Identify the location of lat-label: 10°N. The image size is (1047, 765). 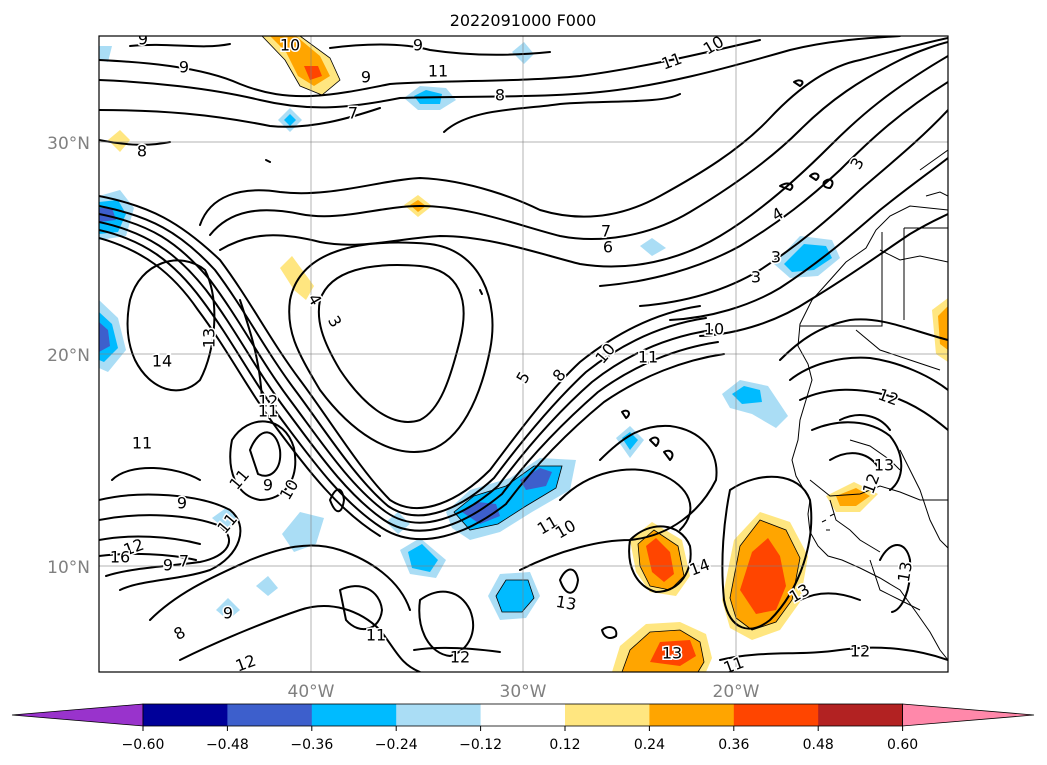
(68, 568).